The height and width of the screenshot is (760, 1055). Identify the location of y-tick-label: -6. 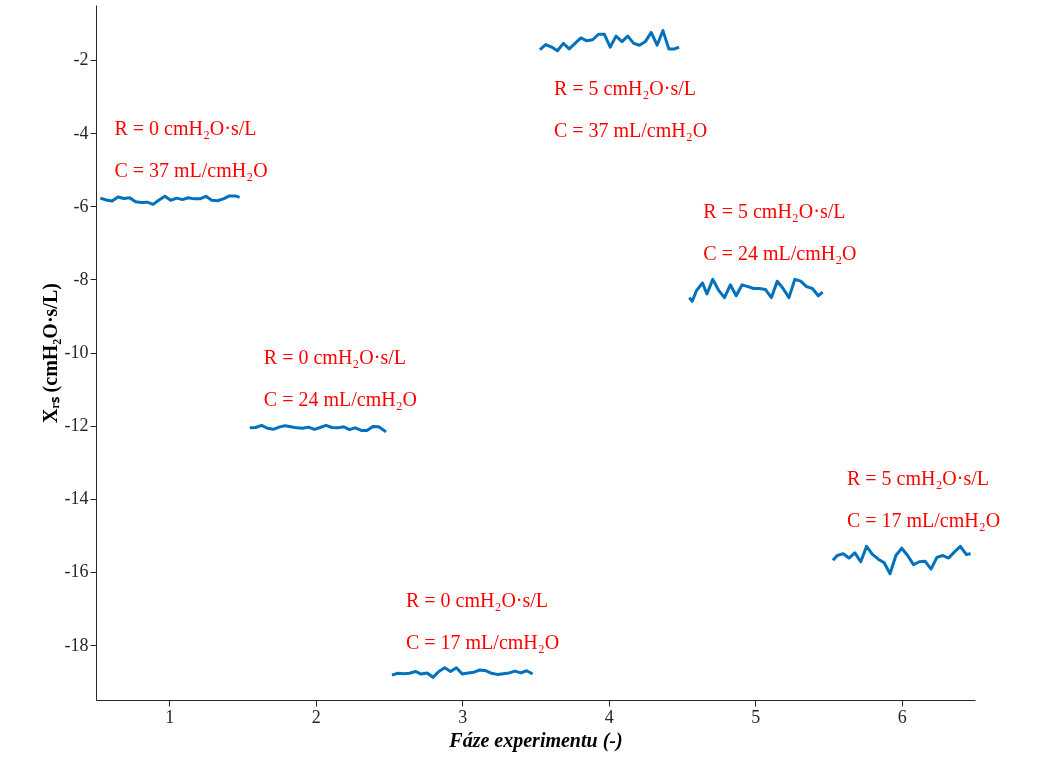
(81, 205).